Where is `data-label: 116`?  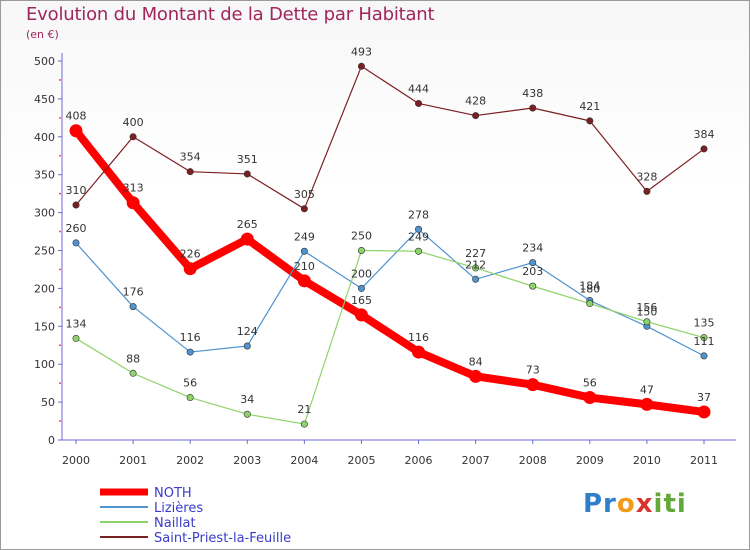
data-label: 116 is located at coordinates (418, 337).